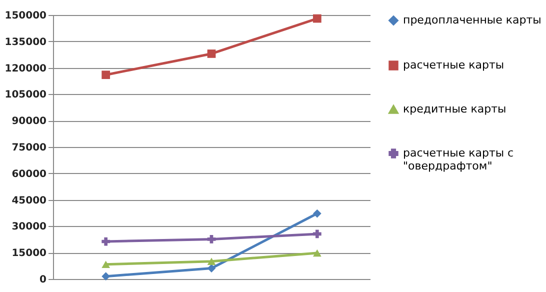 This screenshot has height=292, width=546. I want to click on y-tick-label: 75000, so click(29, 148).